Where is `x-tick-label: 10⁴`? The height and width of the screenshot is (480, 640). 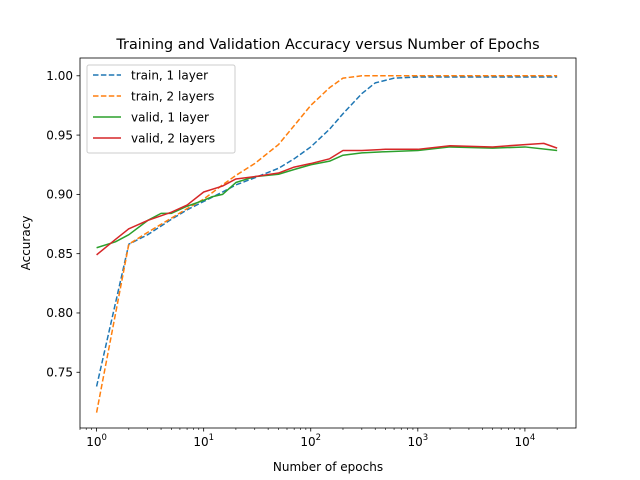
x-tick-label: 10⁴ is located at coordinates (525, 441).